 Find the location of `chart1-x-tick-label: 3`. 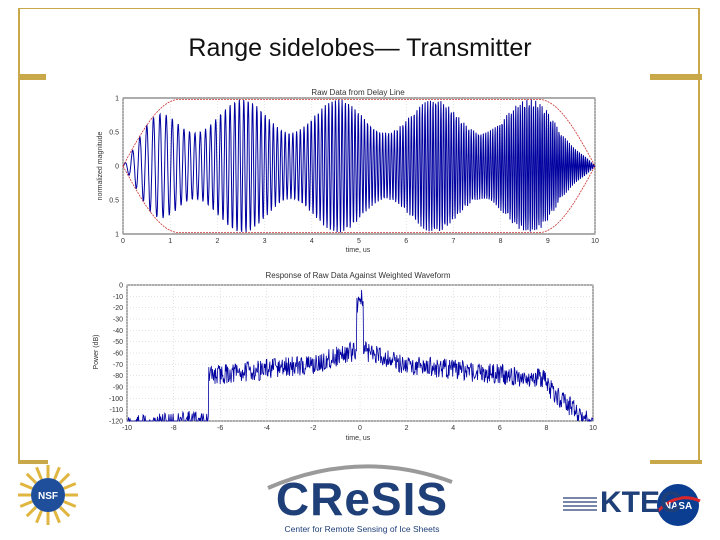

chart1-x-tick-label: 3 is located at coordinates (265, 241).